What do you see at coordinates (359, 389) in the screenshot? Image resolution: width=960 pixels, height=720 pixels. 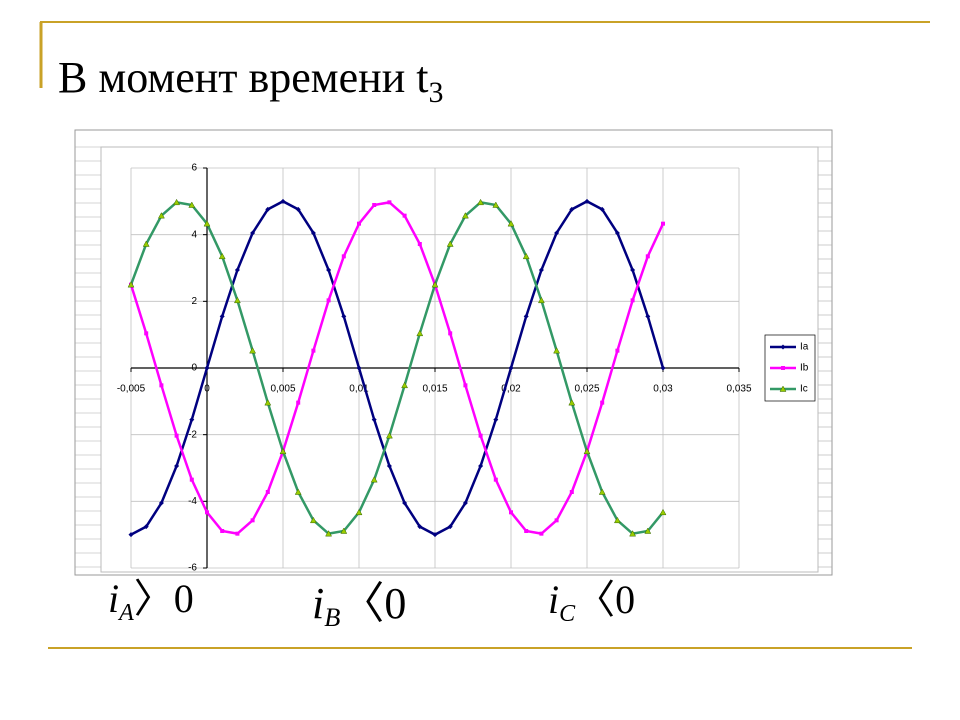 I see `x-tick-label: 0,01` at bounding box center [359, 389].